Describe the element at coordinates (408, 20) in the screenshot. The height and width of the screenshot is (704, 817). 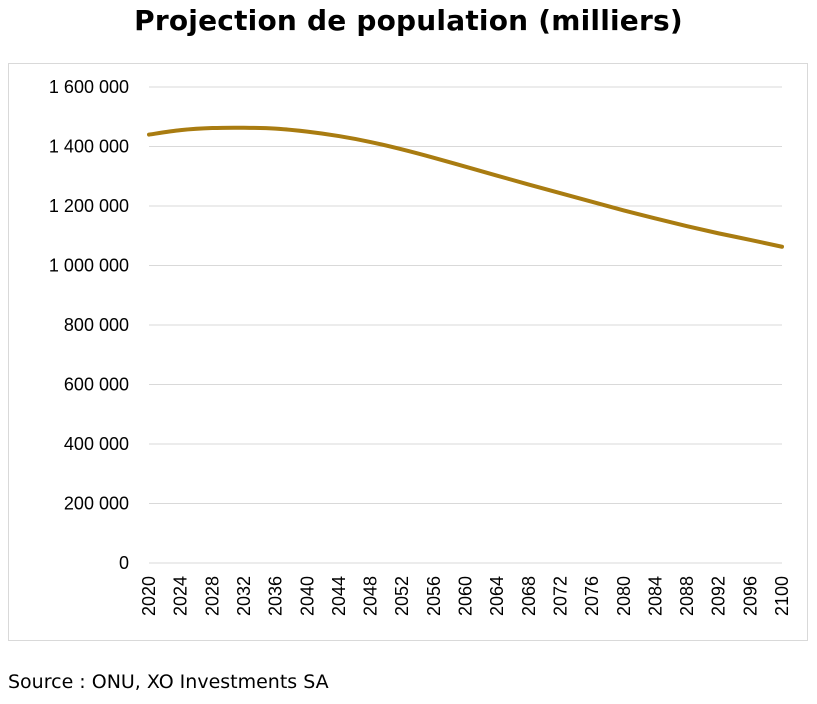
I see `chart-title: Projection de population (milliers)` at that location.